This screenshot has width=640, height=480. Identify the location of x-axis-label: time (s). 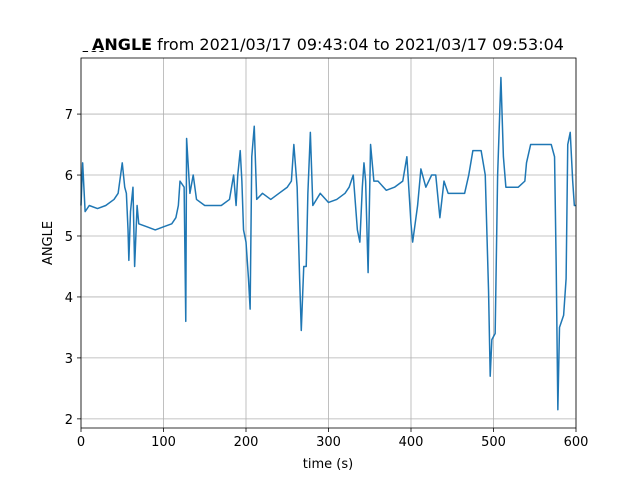
(328, 464).